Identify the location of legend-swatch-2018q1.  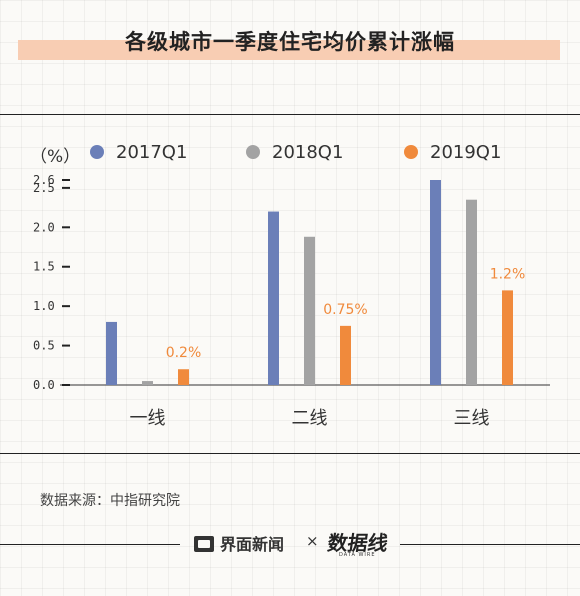
(253, 152).